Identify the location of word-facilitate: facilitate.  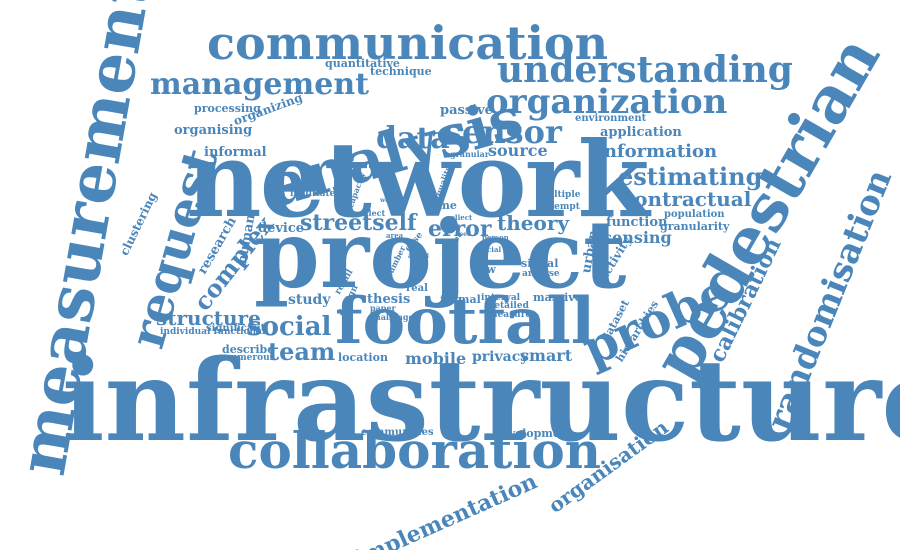
(313, 194).